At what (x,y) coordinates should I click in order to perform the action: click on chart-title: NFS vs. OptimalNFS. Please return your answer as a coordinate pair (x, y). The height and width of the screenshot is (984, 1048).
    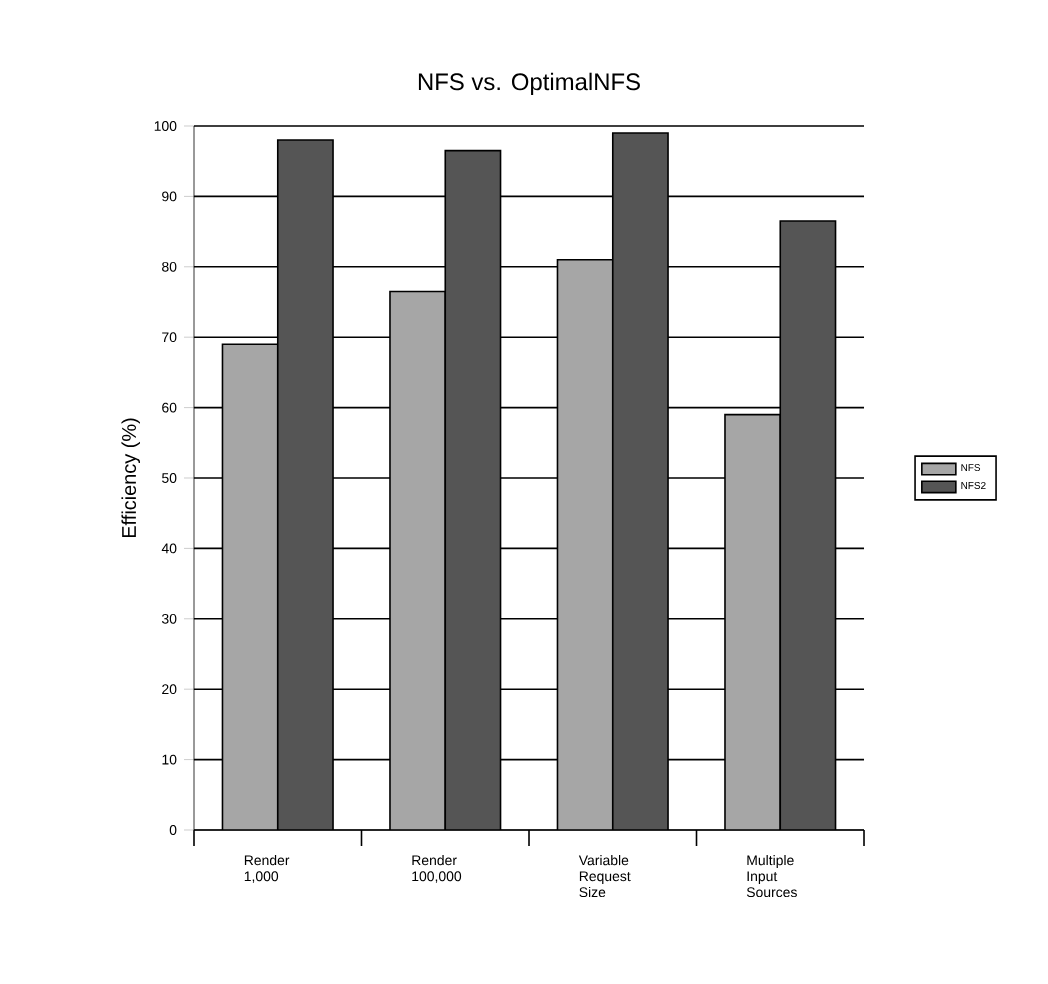
    Looking at the image, I should click on (529, 83).